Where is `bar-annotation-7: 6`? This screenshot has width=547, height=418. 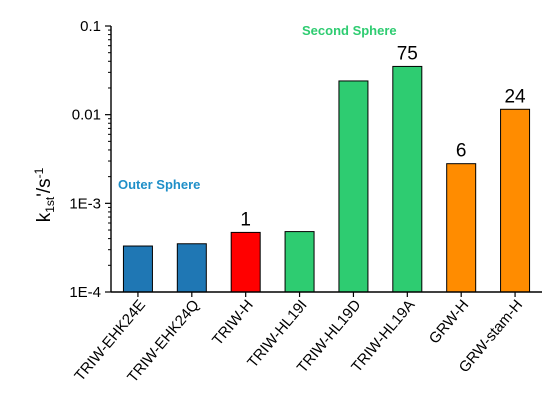
bar-annotation-7: 6 is located at coordinates (461, 151).